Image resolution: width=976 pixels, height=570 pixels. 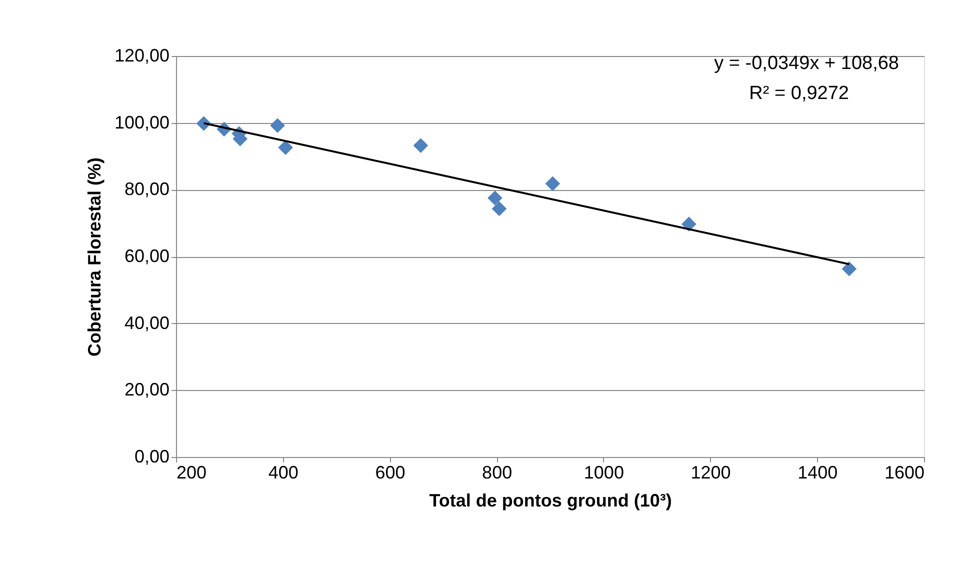 What do you see at coordinates (390, 472) in the screenshot?
I see `x-tick-label: 600` at bounding box center [390, 472].